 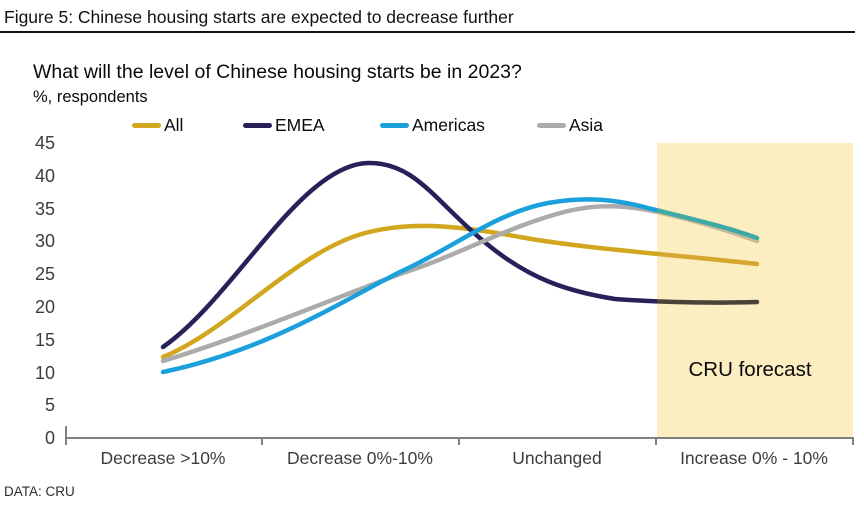 I want to click on y-tick-20: 20, so click(x=44, y=307).